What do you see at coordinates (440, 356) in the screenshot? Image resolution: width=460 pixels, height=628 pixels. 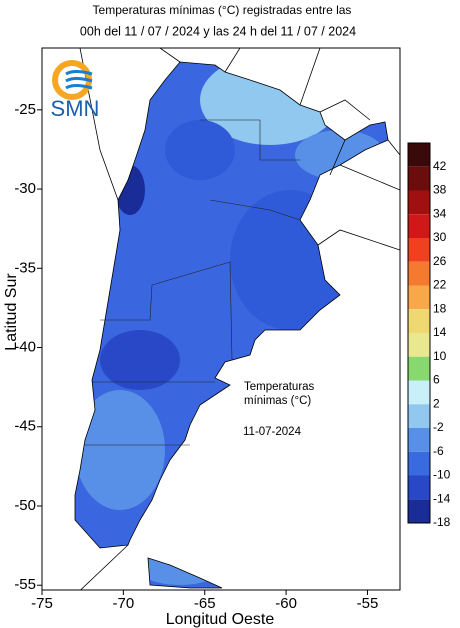 I see `colorbar-tick-label: 10` at bounding box center [440, 356].